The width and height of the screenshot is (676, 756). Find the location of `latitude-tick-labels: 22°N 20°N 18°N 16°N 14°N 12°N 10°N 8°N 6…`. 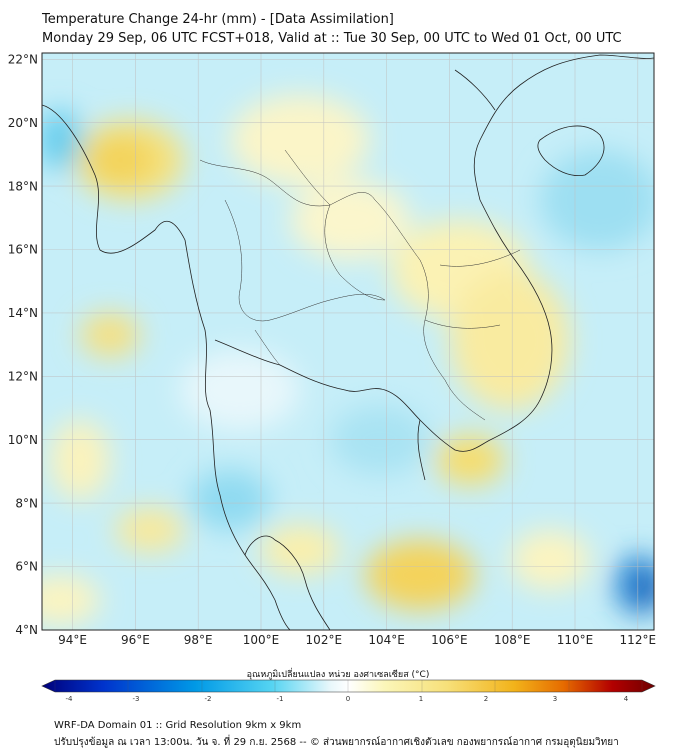

latitude-tick-labels: 22°N 20°N 18°N 16°N 14°N 12°N 10°N 8°N 6… is located at coordinates (23, 345).